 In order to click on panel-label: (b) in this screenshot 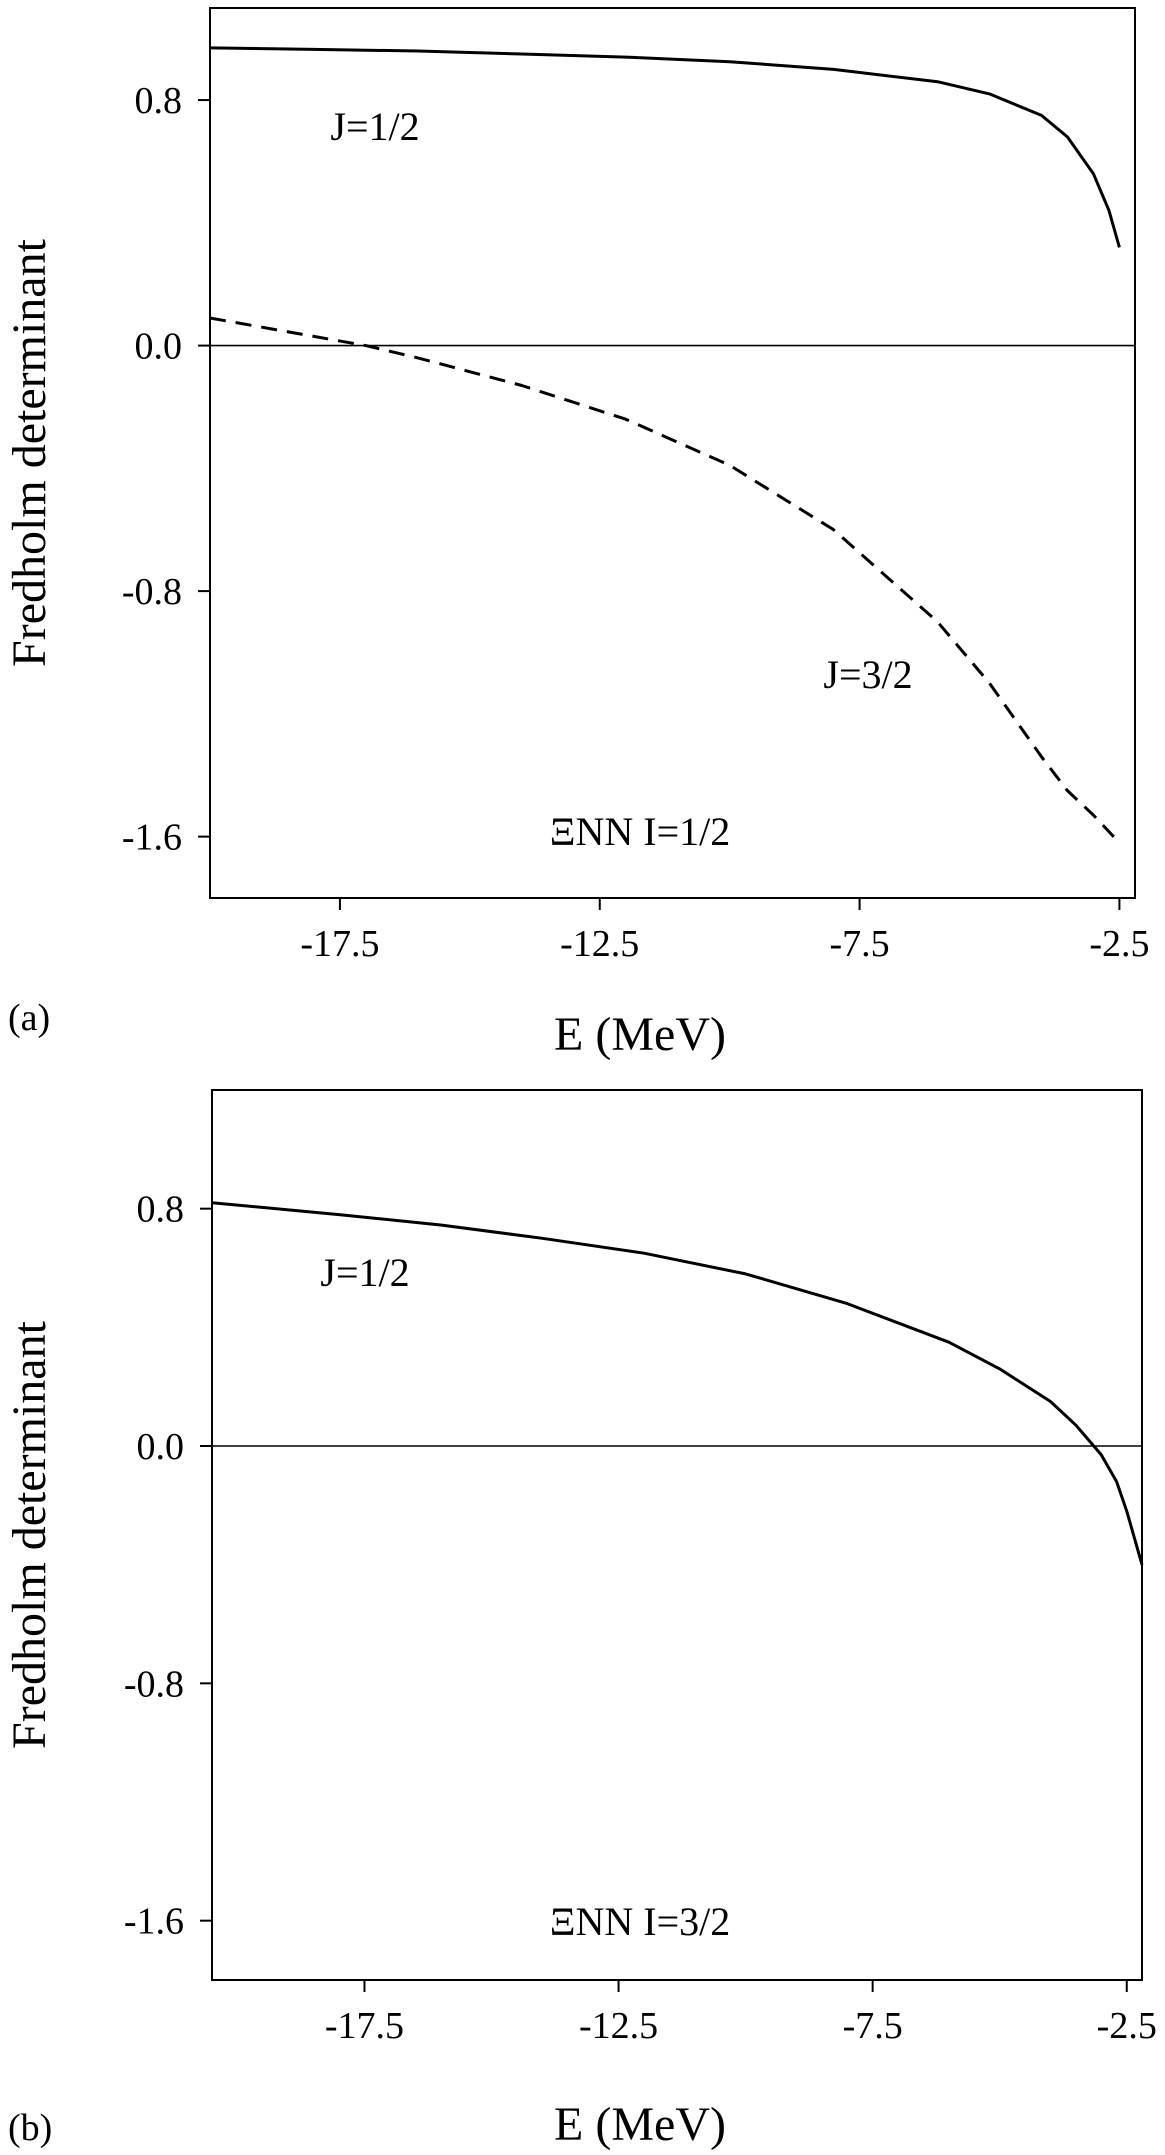, I will do `click(30, 2128)`.